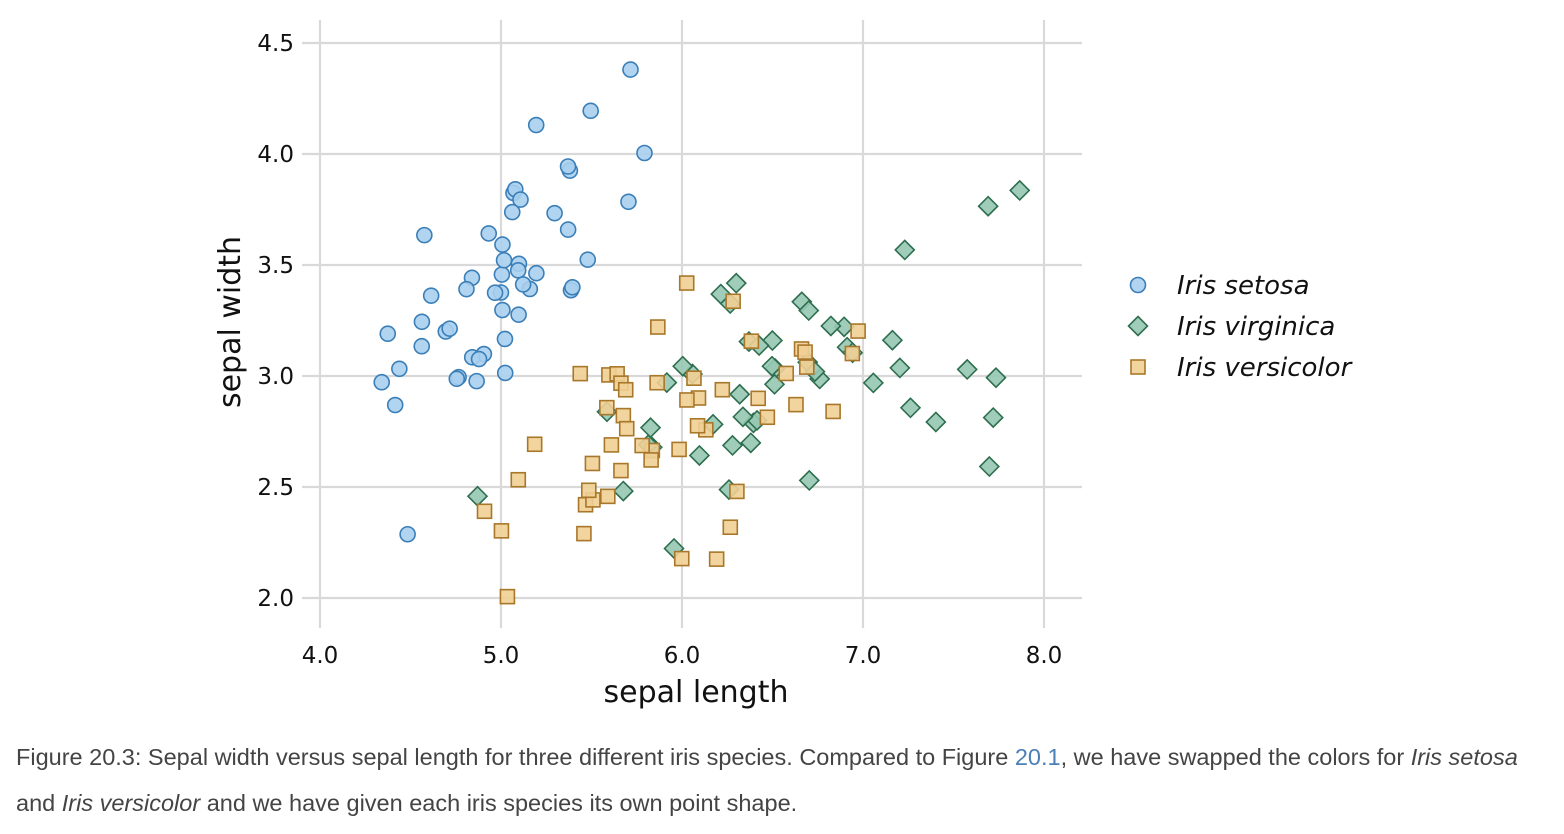  I want to click on legend: Iris setosa Iris virginica Iris versicolor, so click(1240, 327).